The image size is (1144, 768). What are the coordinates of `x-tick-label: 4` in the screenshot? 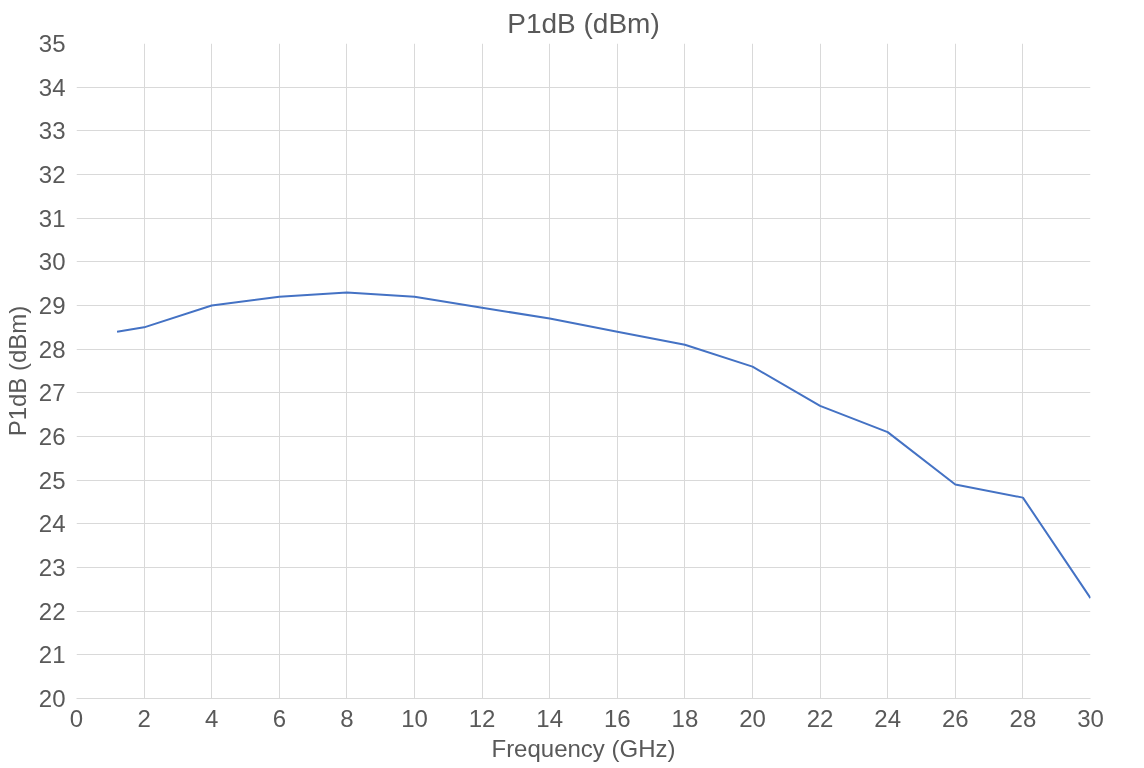 It's located at (212, 718).